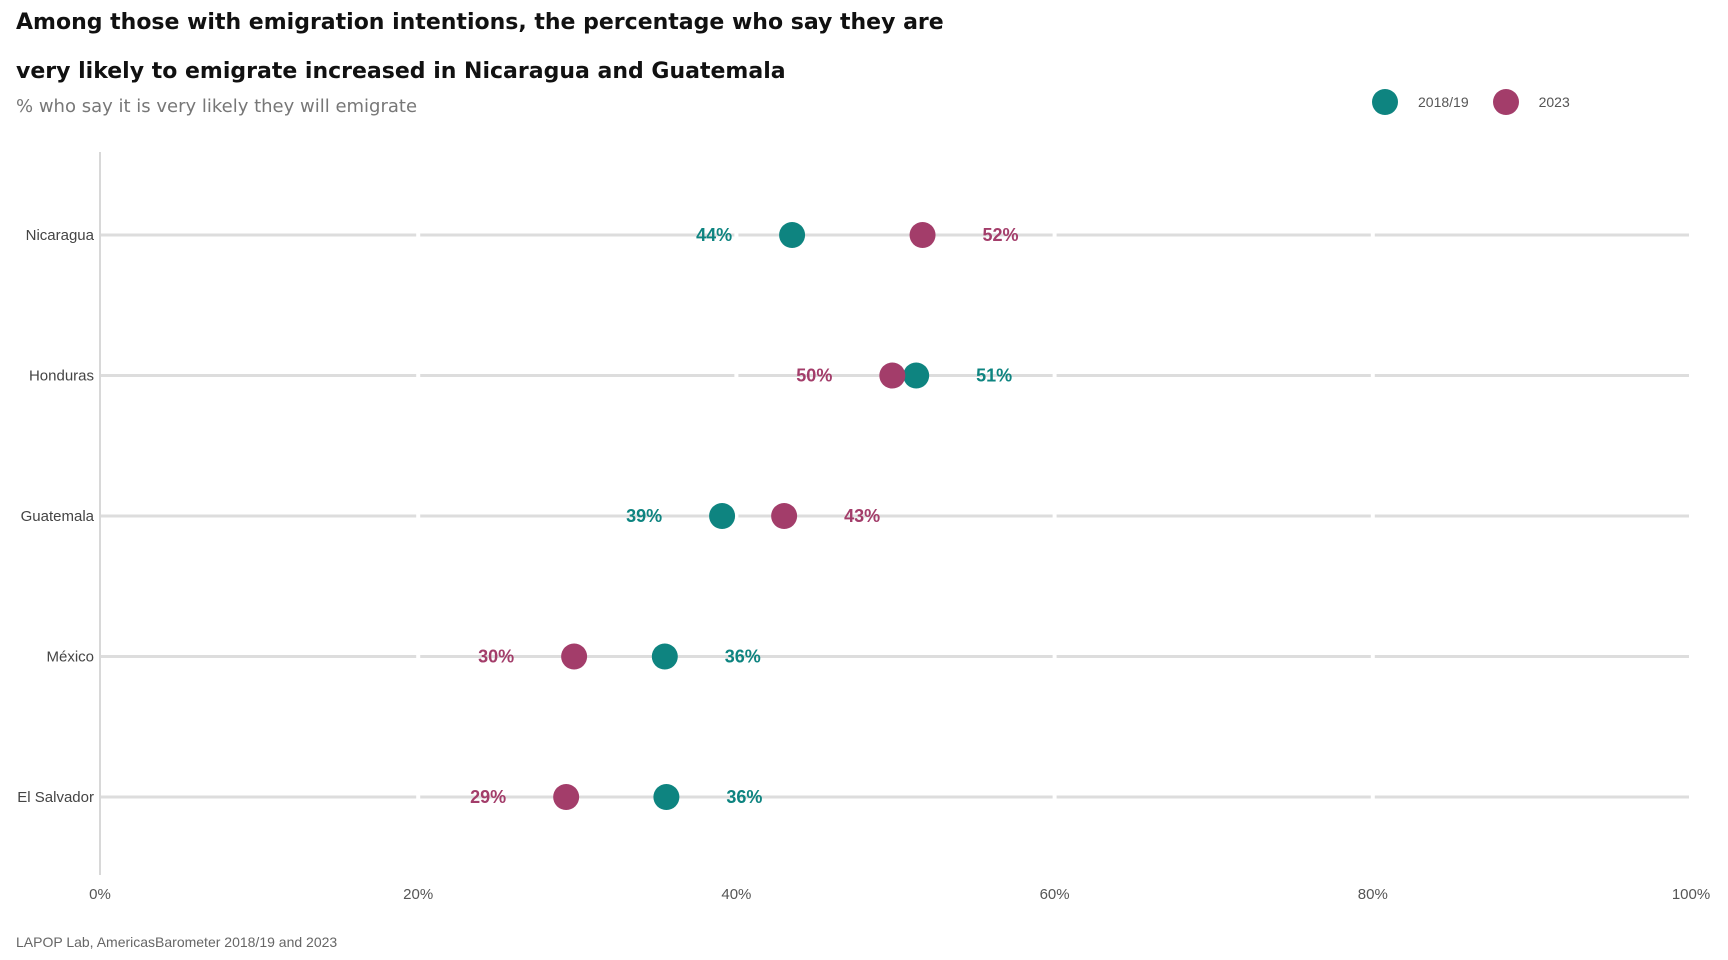  I want to click on point-mexico-2023, so click(574, 656).